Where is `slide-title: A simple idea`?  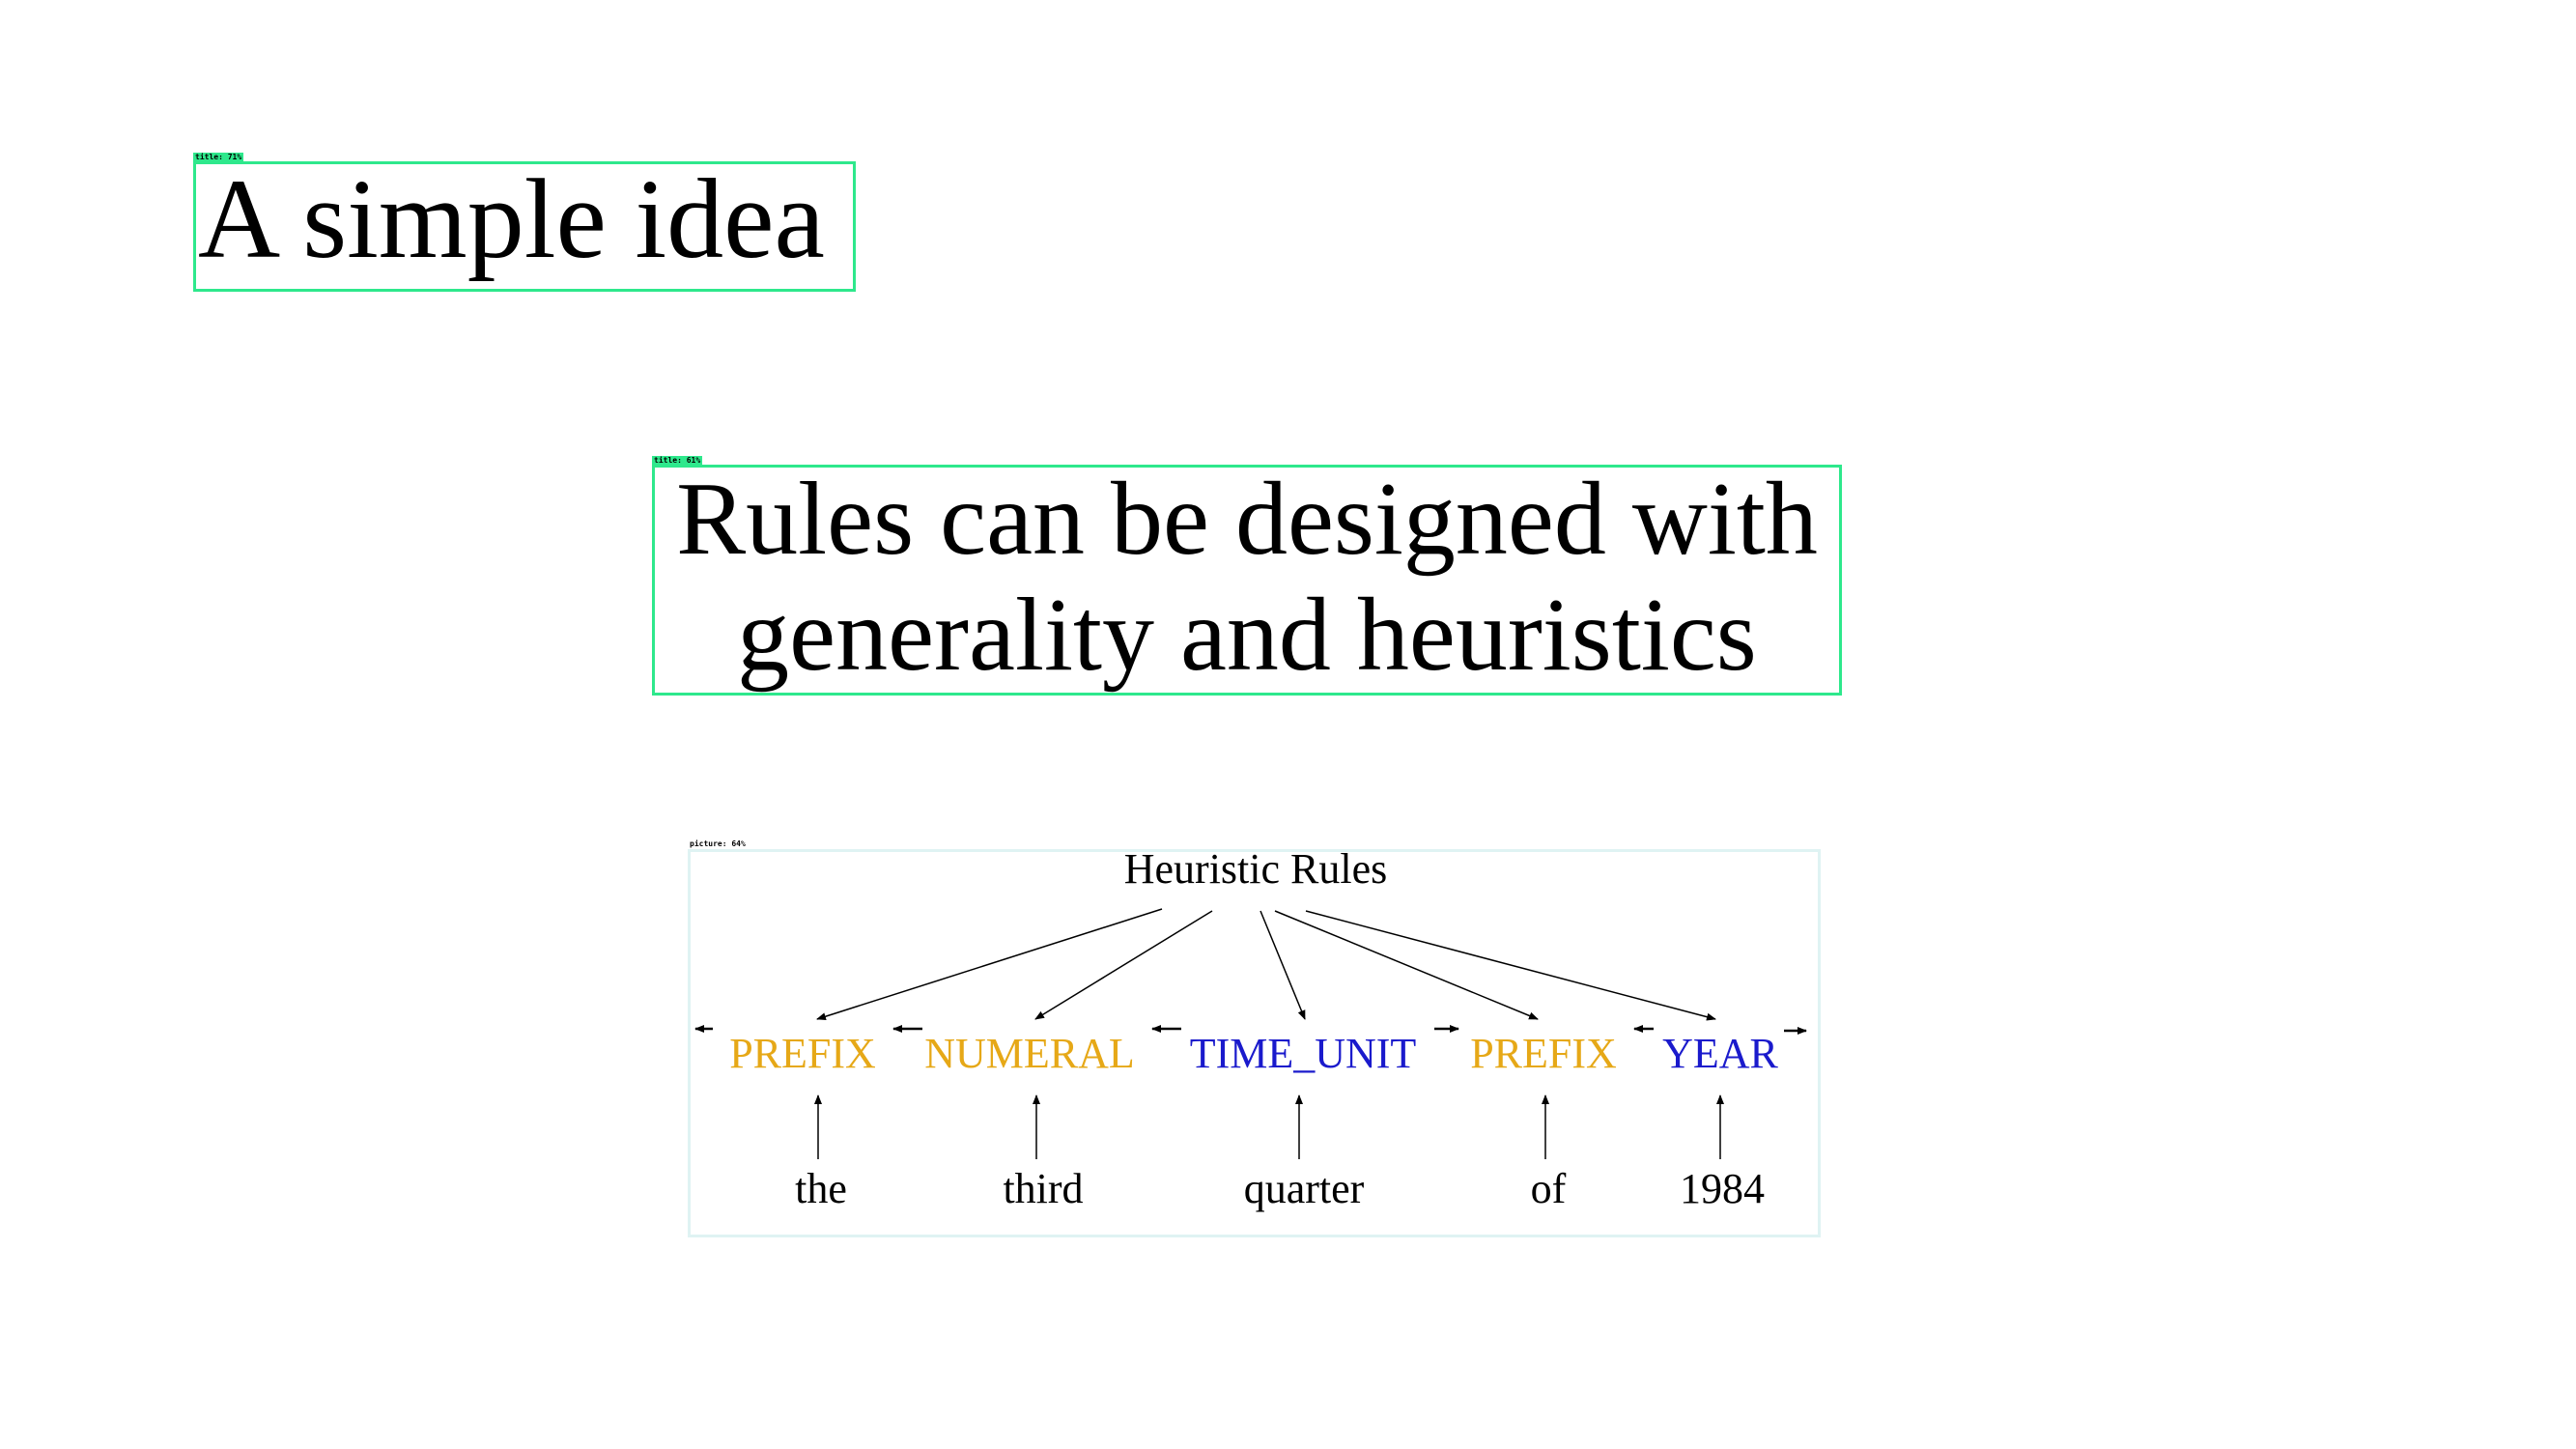 slide-title: A simple idea is located at coordinates (511, 219).